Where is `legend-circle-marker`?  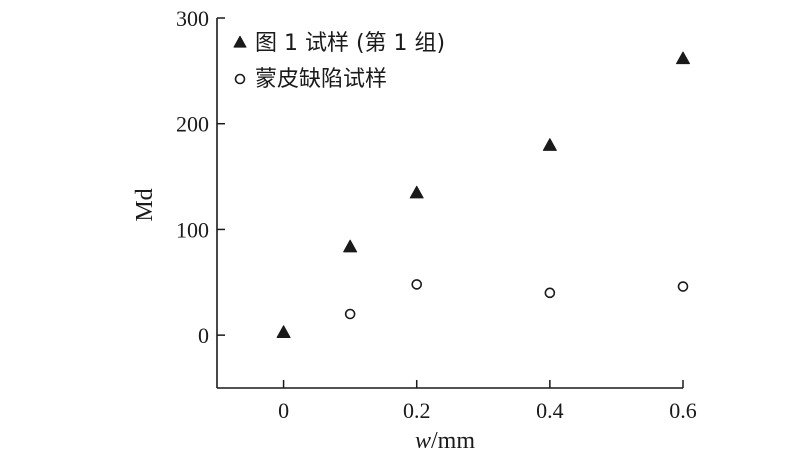 legend-circle-marker is located at coordinates (240, 79).